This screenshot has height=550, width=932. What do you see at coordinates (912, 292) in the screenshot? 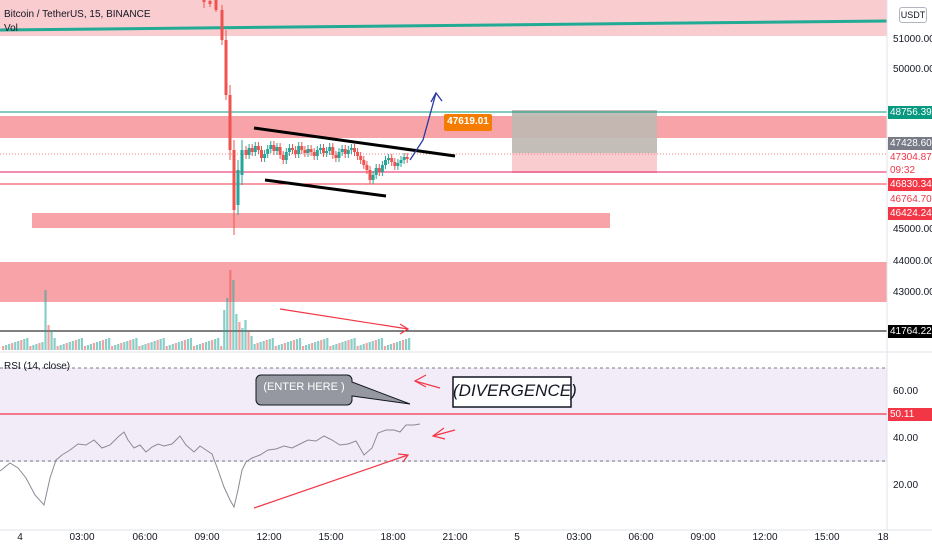
I see `price-tick: 43000.00` at bounding box center [912, 292].